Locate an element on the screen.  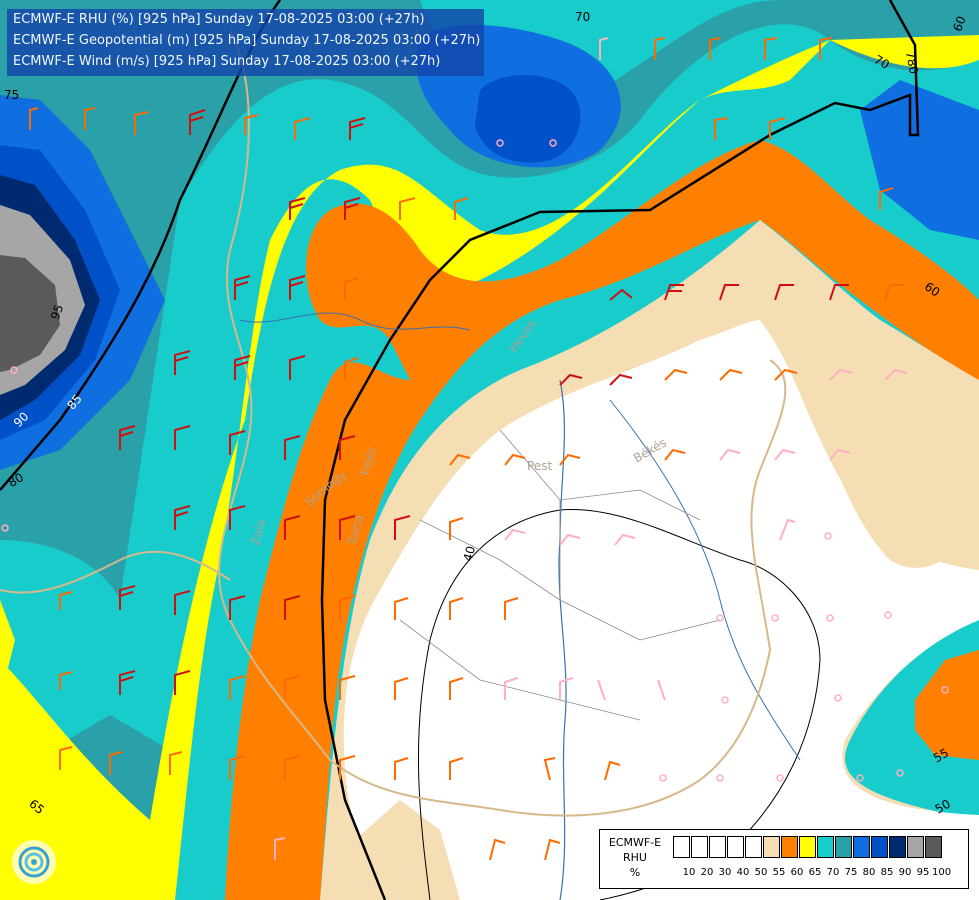
region-label: Zala is located at coordinates (258, 532).